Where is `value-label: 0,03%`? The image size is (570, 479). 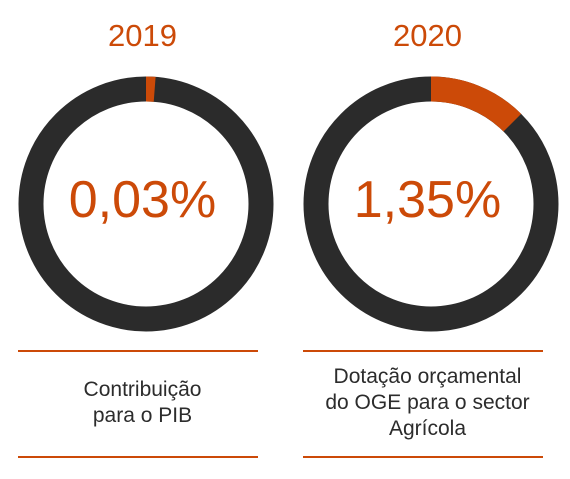
value-label: 0,03% is located at coordinates (142, 200).